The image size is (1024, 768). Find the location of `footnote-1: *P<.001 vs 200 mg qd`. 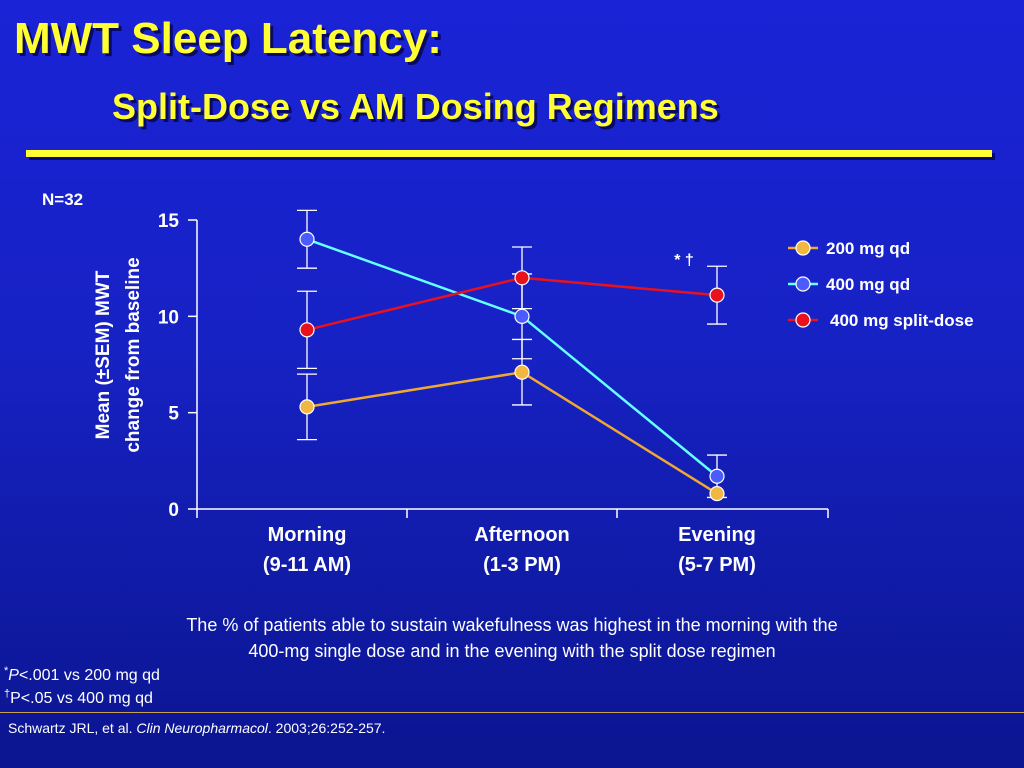

footnote-1: *P<.001 vs 200 mg qd is located at coordinates (82, 675).